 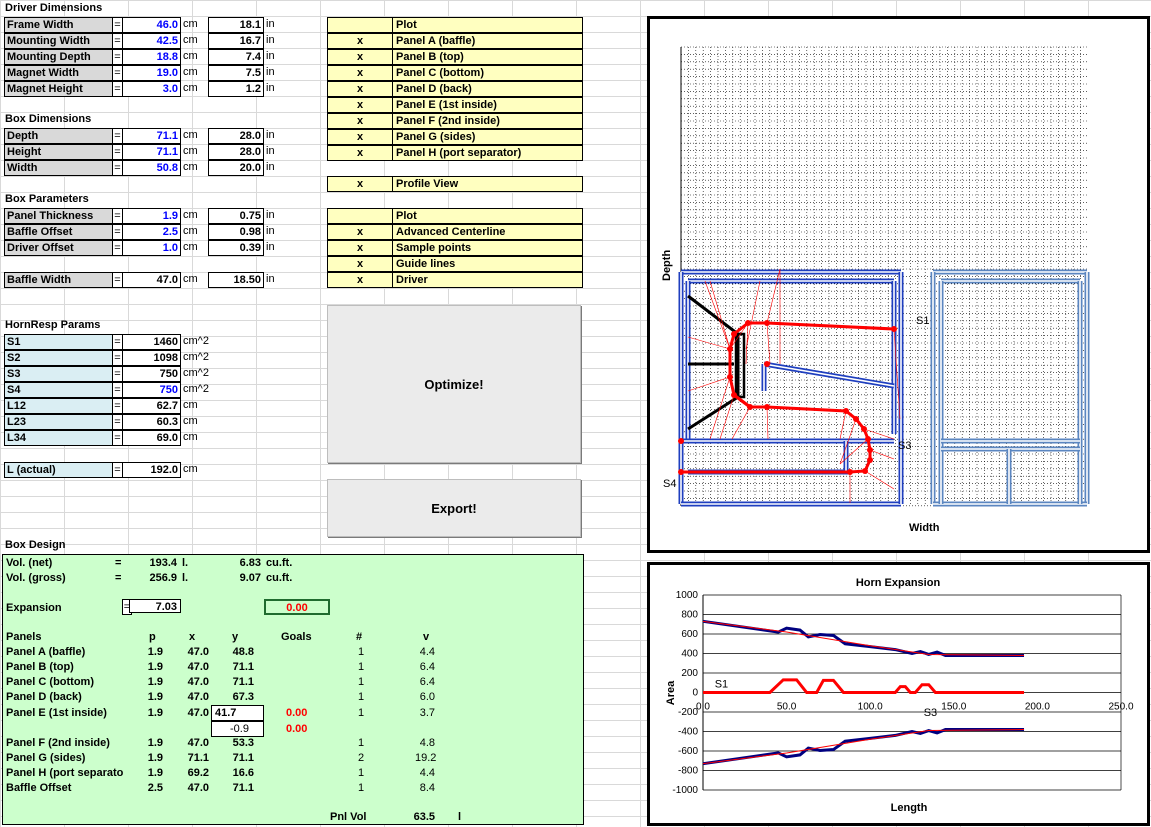 I want to click on param-row-cm-value: 1.9, so click(x=151, y=216).